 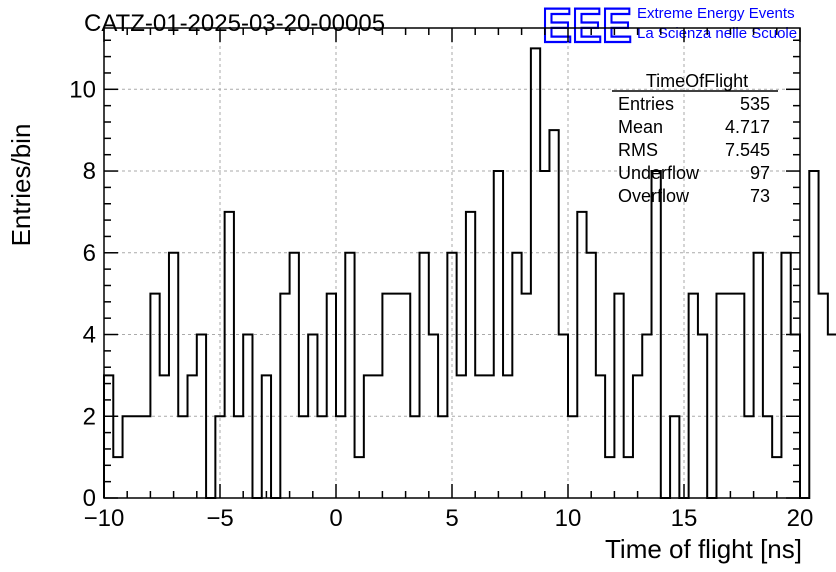 I want to click on logo-line-2: La Scienza nelle Scuole, so click(x=717, y=33).